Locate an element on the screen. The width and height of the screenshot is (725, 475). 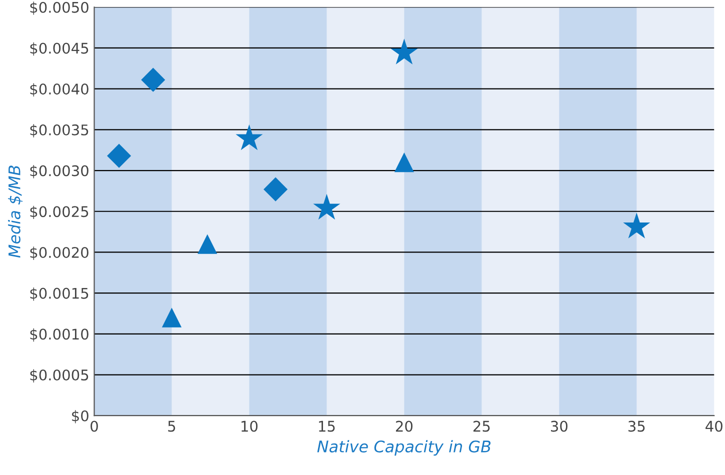
x-tick-label: 25 is located at coordinates (481, 426).